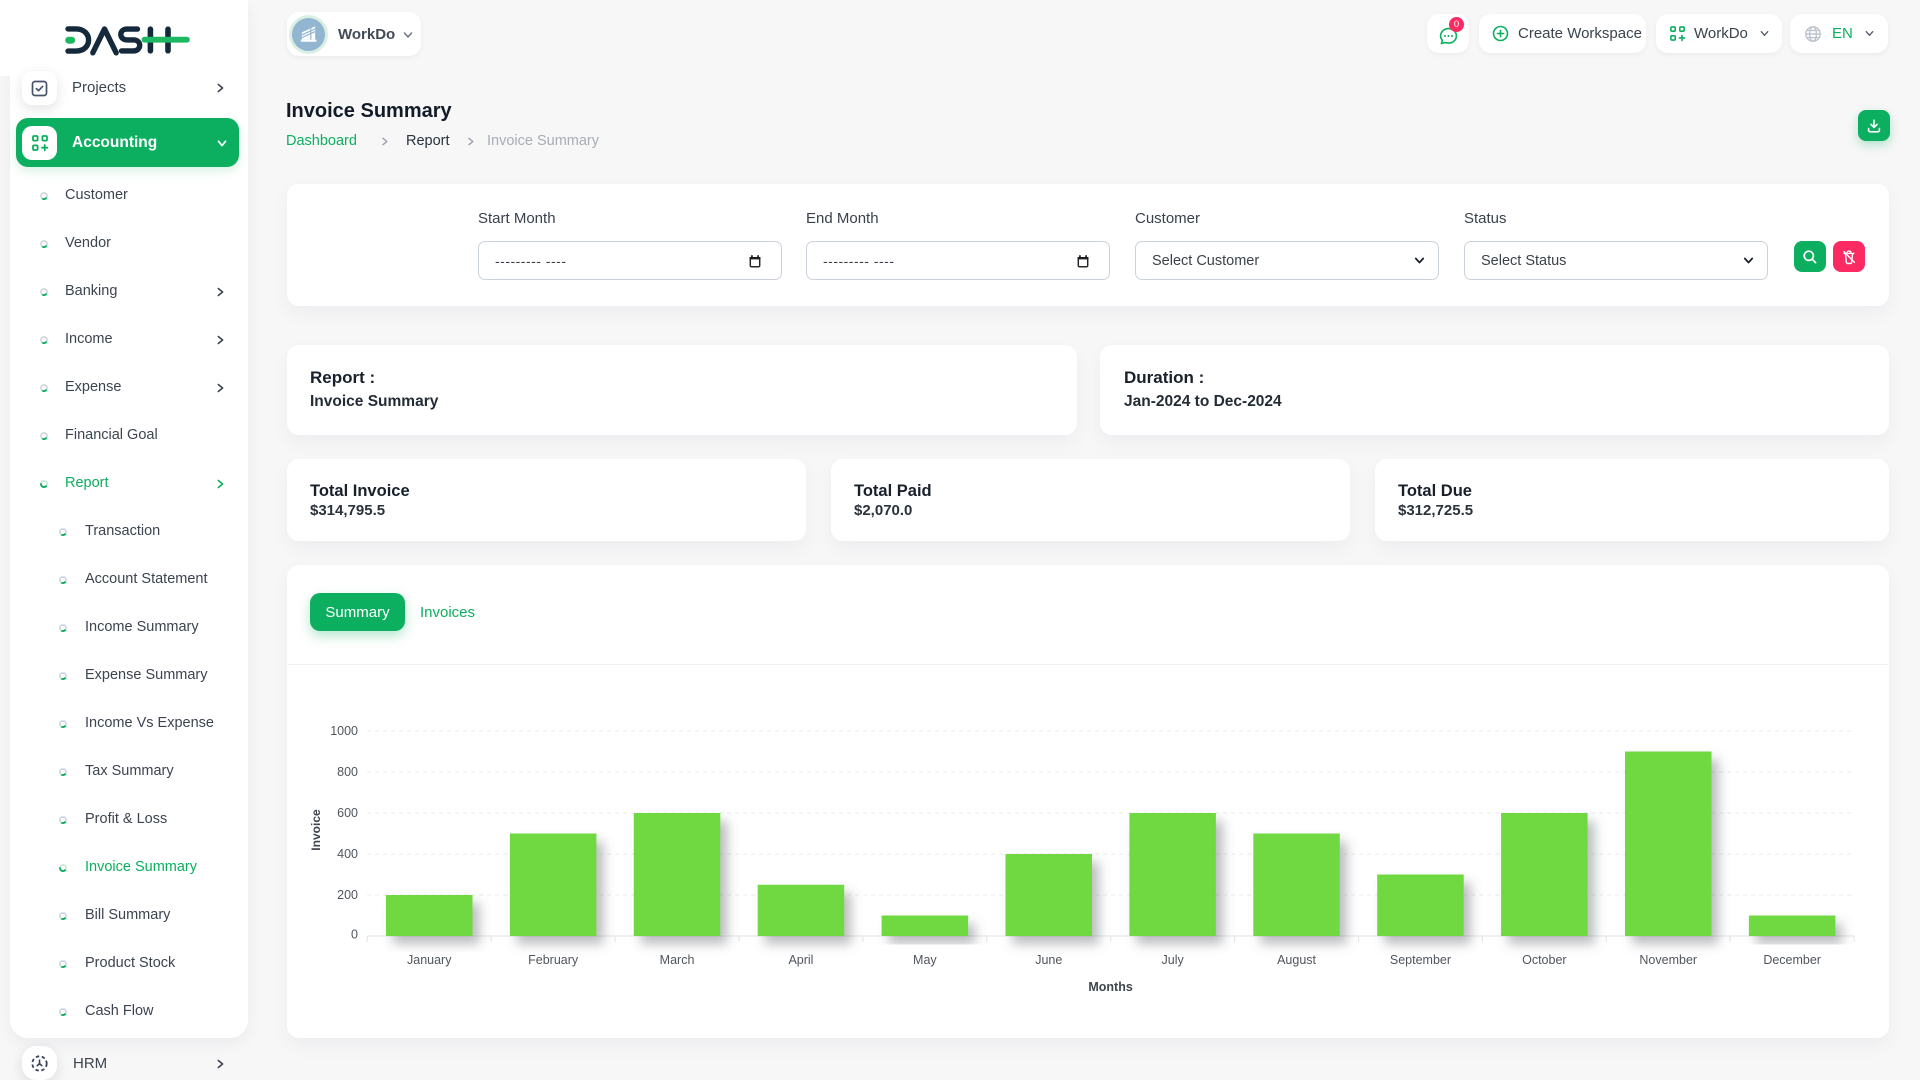  Describe the element at coordinates (1110, 987) in the screenshot. I see `svg-text: Months` at that location.